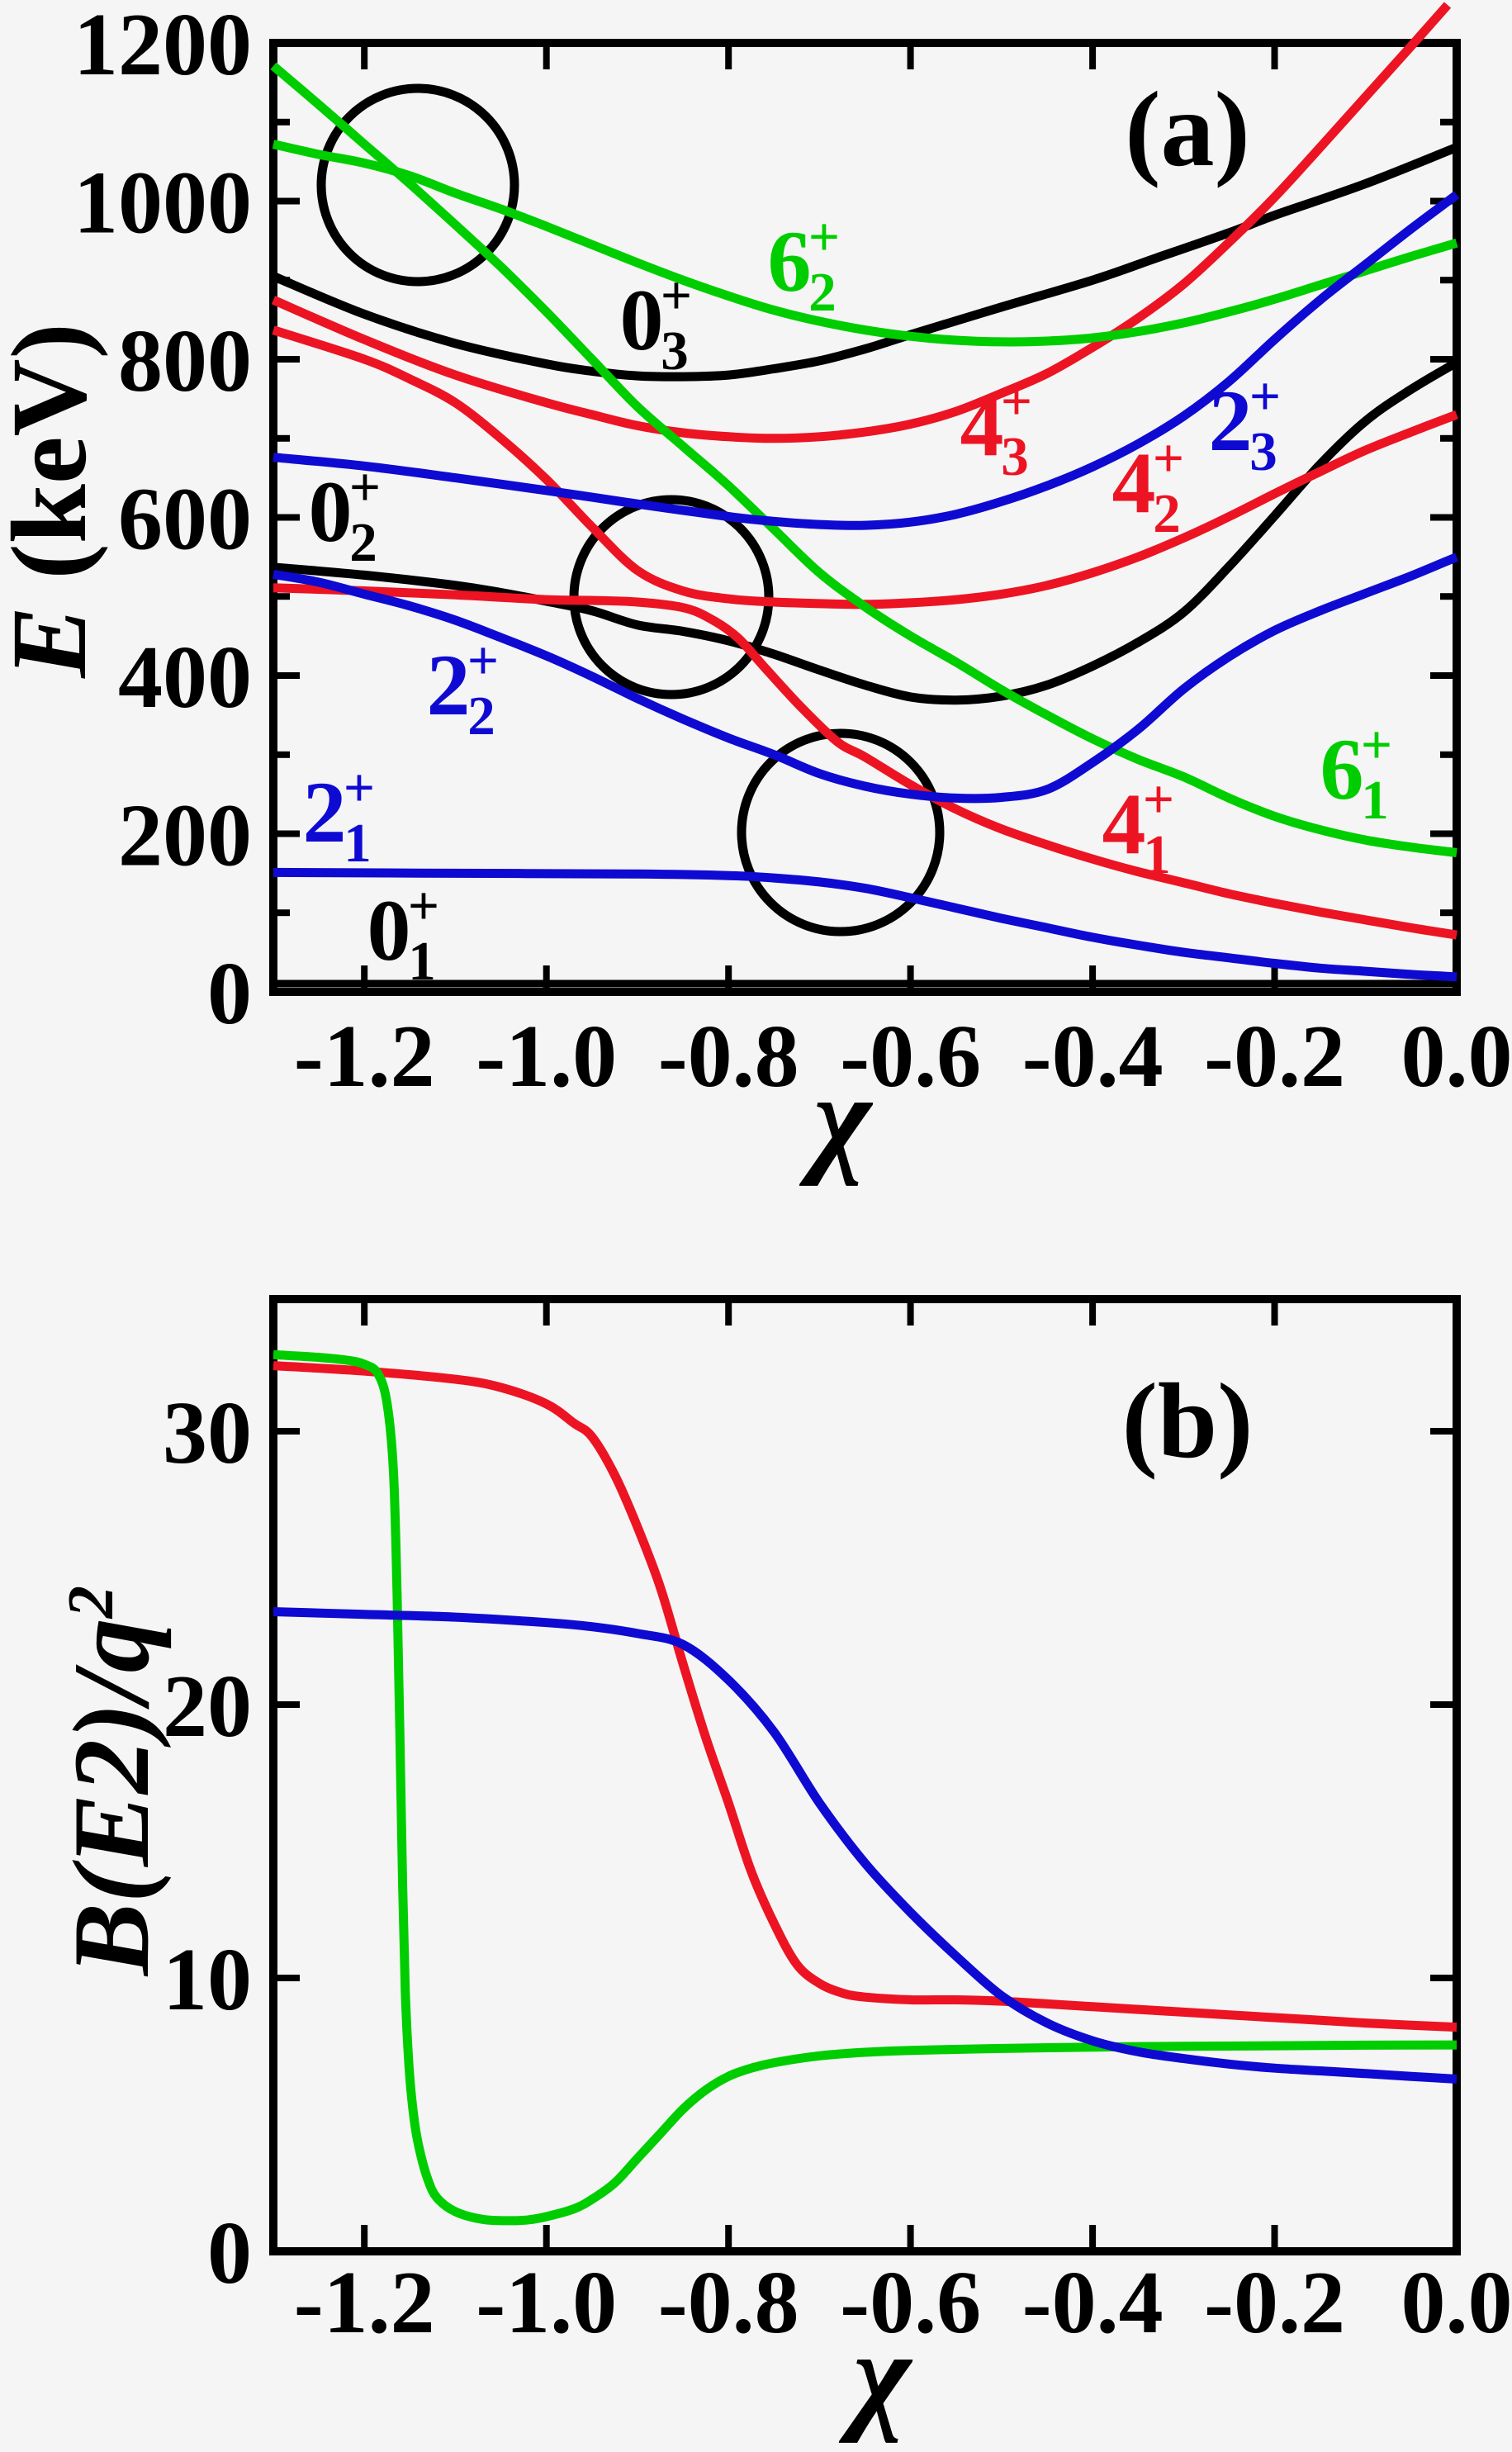 The width and height of the screenshot is (1512, 2452). What do you see at coordinates (185, 520) in the screenshot?
I see `svg-text: 600` at bounding box center [185, 520].